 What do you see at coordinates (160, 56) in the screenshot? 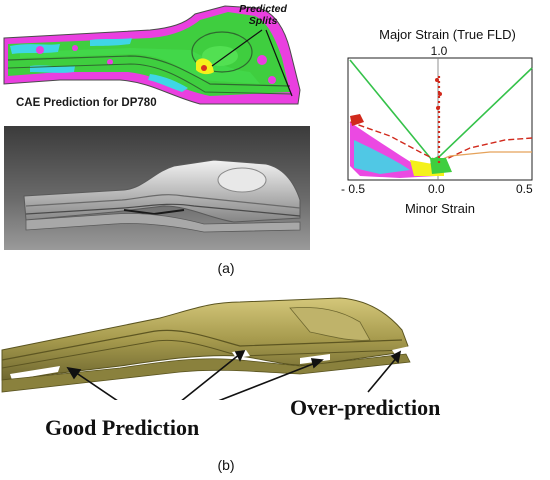
I see `cae-contour-map` at bounding box center [160, 56].